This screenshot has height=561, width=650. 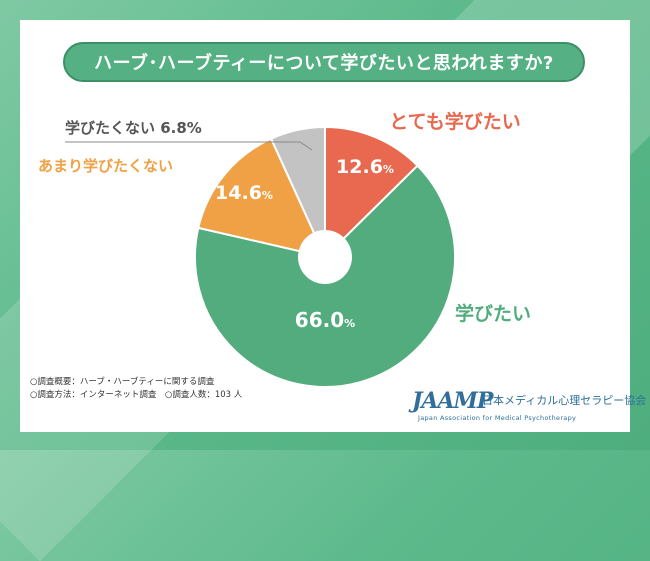 I want to click on pct-label-want: 66.0%, so click(x=325, y=320).